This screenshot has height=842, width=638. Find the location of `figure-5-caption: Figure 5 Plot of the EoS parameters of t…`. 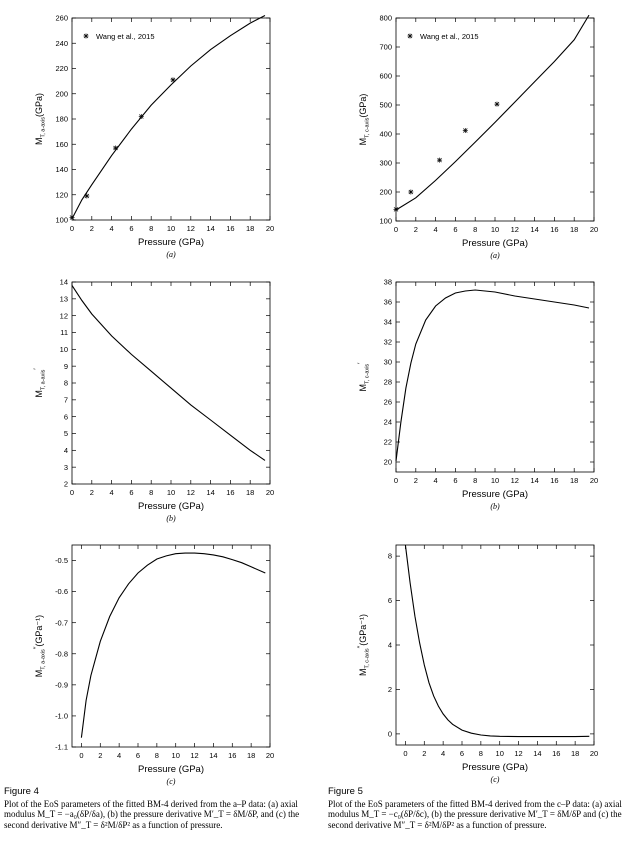

figure-5-caption: Figure 5 Plot of the EoS parameters of t… is located at coordinates (479, 808).